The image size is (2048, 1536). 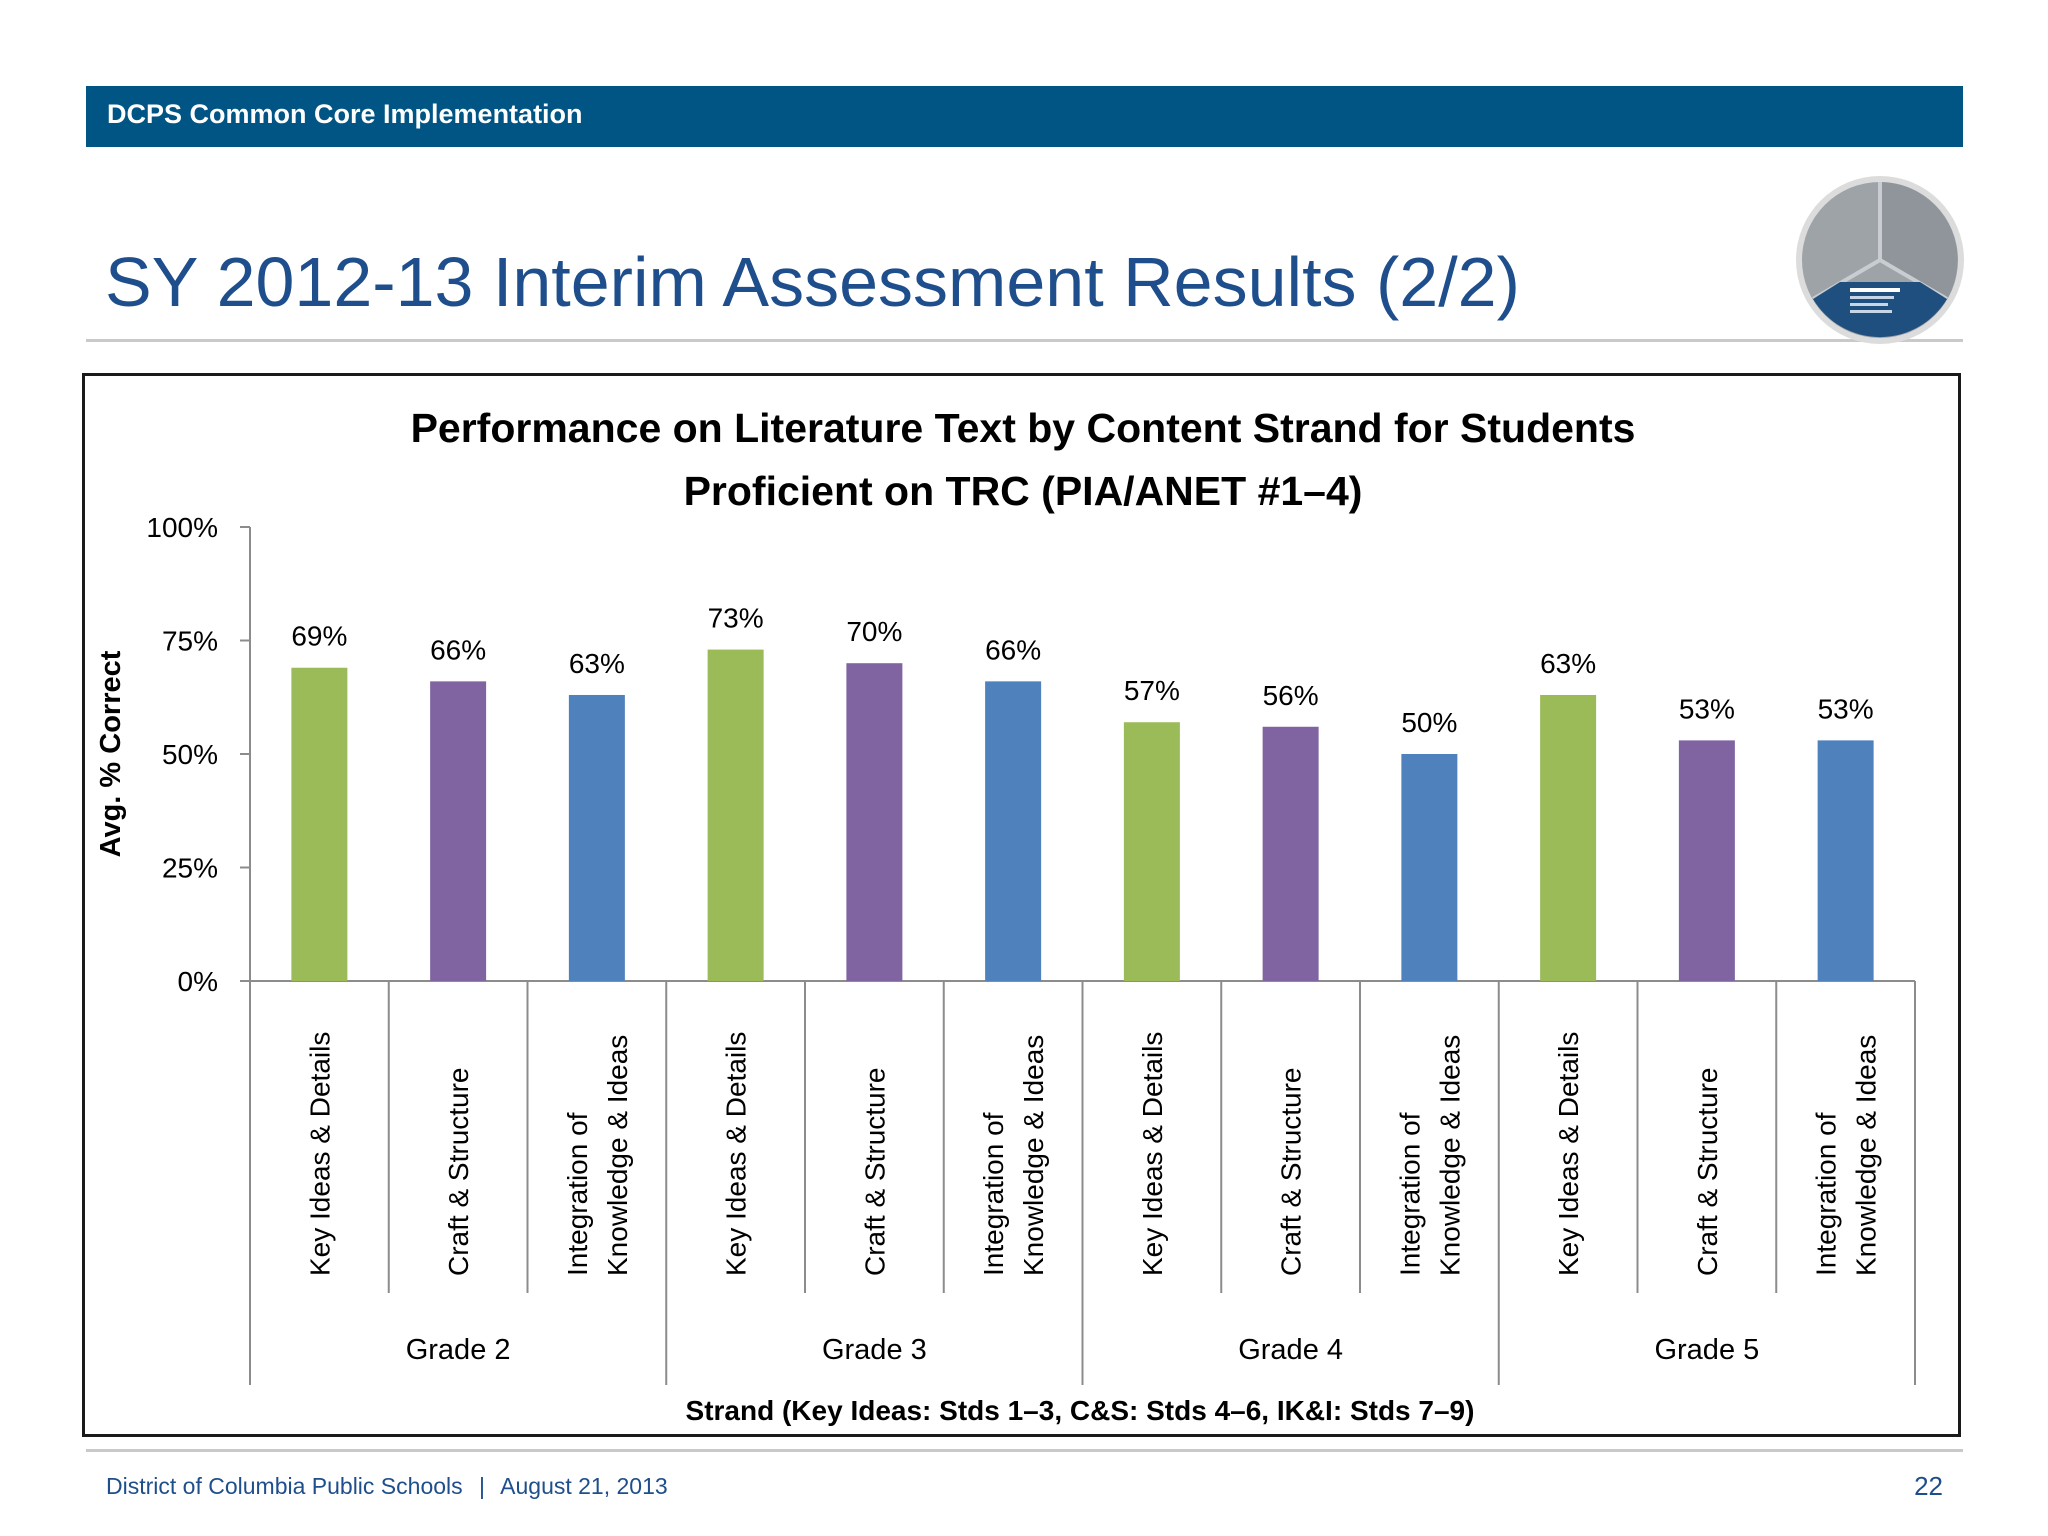 I want to click on y-tick-label: 0%, so click(x=198, y=981).